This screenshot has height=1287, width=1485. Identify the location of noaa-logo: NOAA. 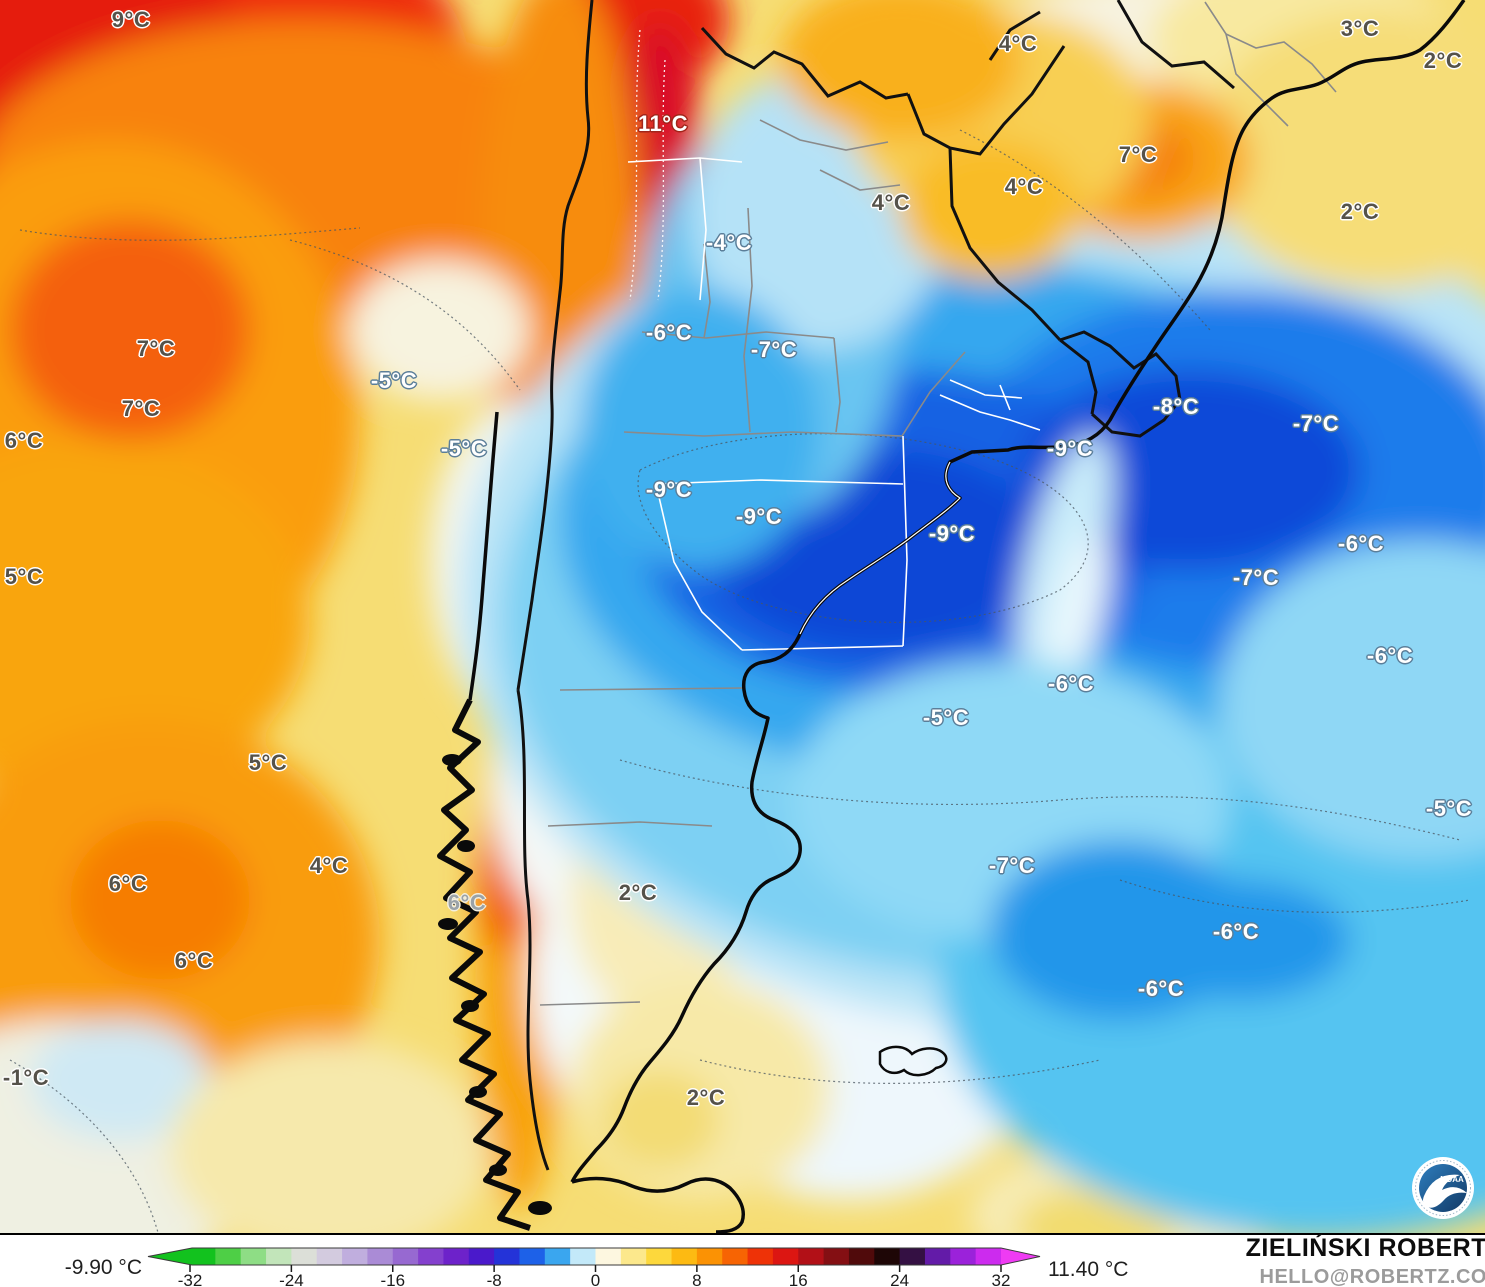
(1443, 1188).